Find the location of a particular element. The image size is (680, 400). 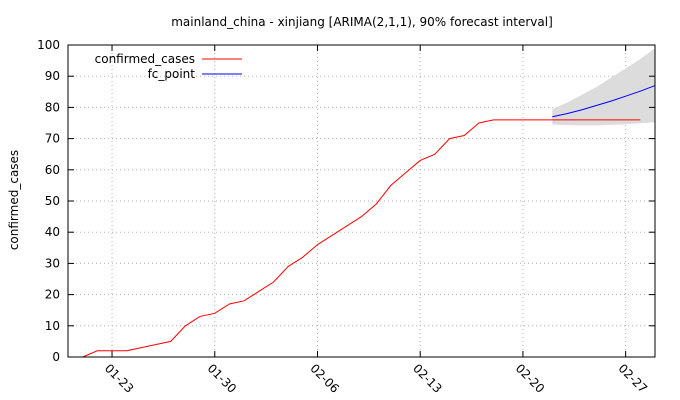

x-tick-label: 02-20 is located at coordinates (530, 378).